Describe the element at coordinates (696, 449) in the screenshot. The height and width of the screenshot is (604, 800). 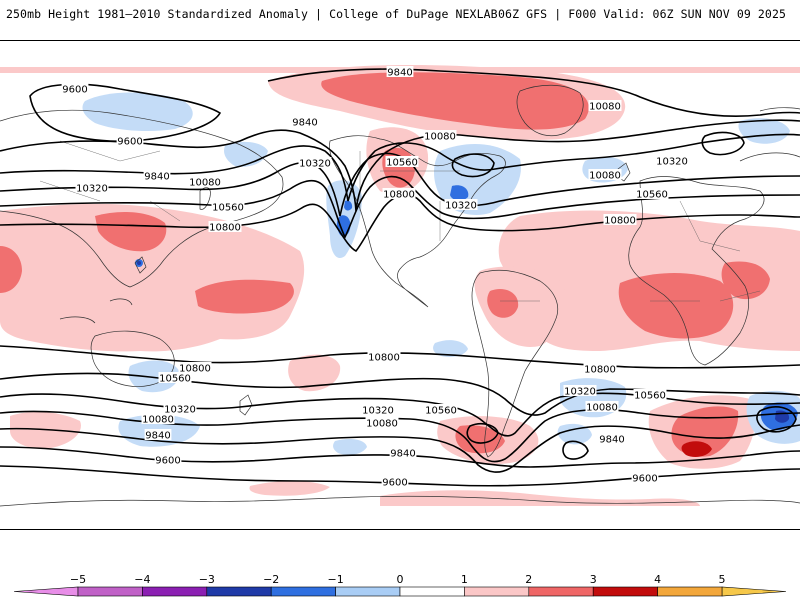
I see `anomaly-shading-max-positive` at that location.